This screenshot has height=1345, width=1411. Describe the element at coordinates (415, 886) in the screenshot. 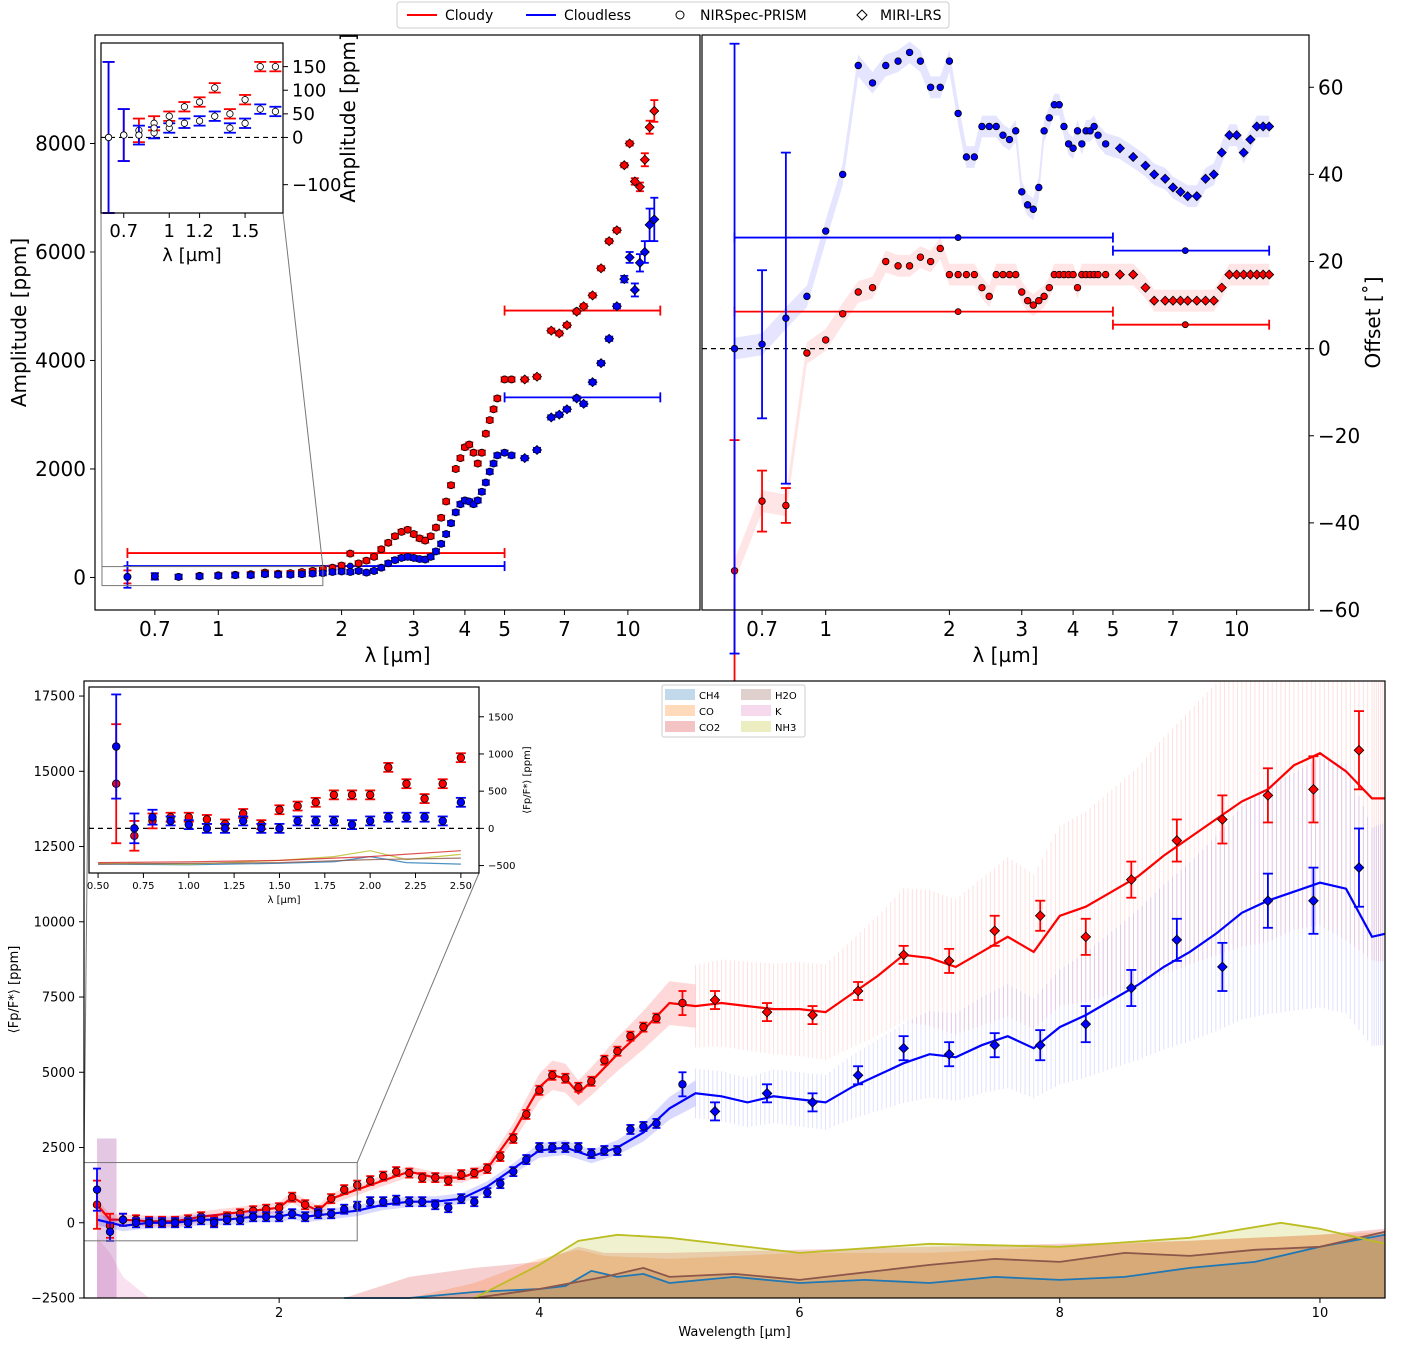

I see `x-tick-label: 2.25` at that location.